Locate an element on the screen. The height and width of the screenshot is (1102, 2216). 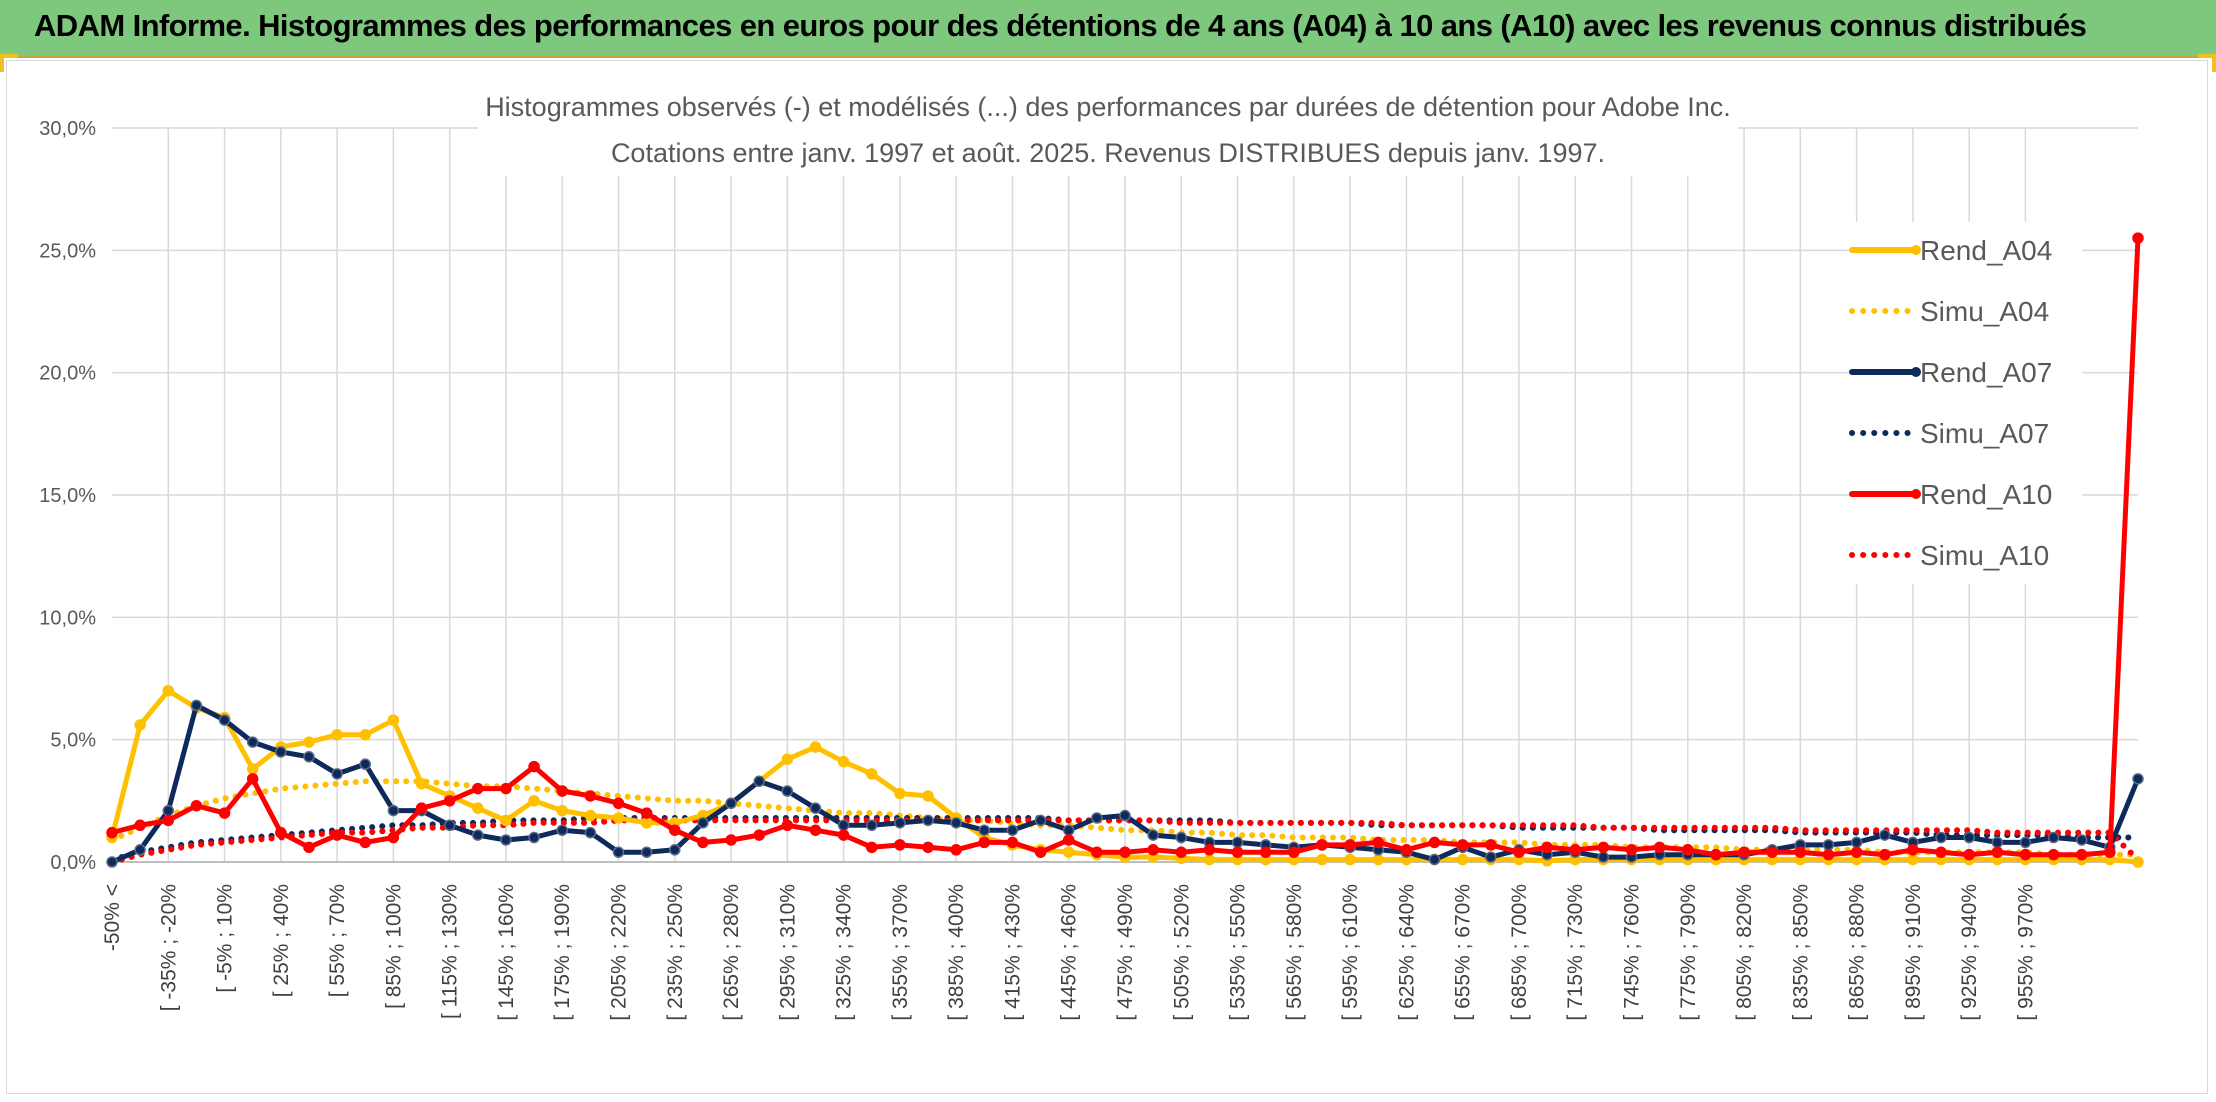
x-tick-label: [ 205% ; 220% is located at coordinates (619, 952).